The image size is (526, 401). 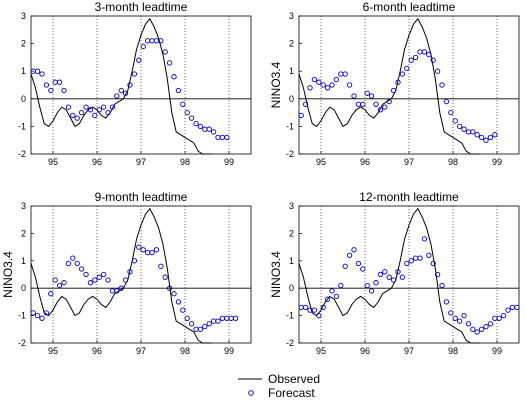 What do you see at coordinates (23, 99) in the screenshot?
I see `y-tick-label: 0` at bounding box center [23, 99].